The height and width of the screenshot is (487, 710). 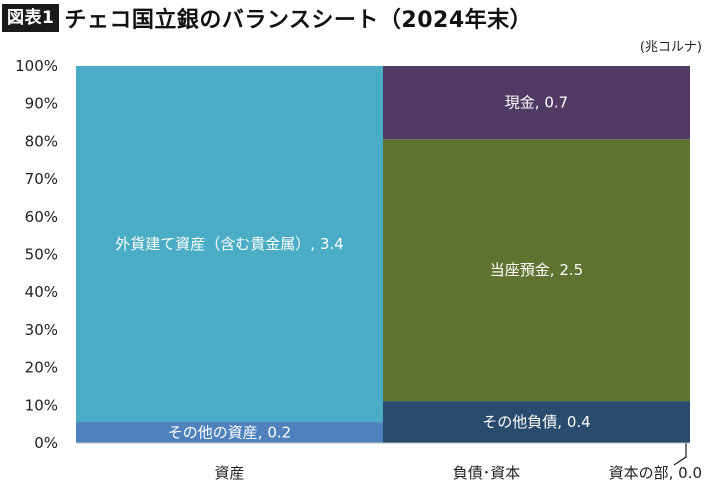 What do you see at coordinates (41, 292) in the screenshot?
I see `y-tick-label: 40%` at bounding box center [41, 292].